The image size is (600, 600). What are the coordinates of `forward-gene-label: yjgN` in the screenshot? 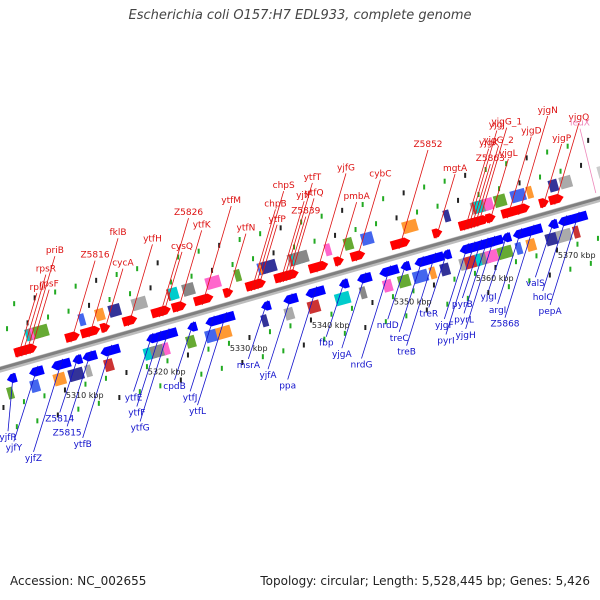 It's located at (548, 111).